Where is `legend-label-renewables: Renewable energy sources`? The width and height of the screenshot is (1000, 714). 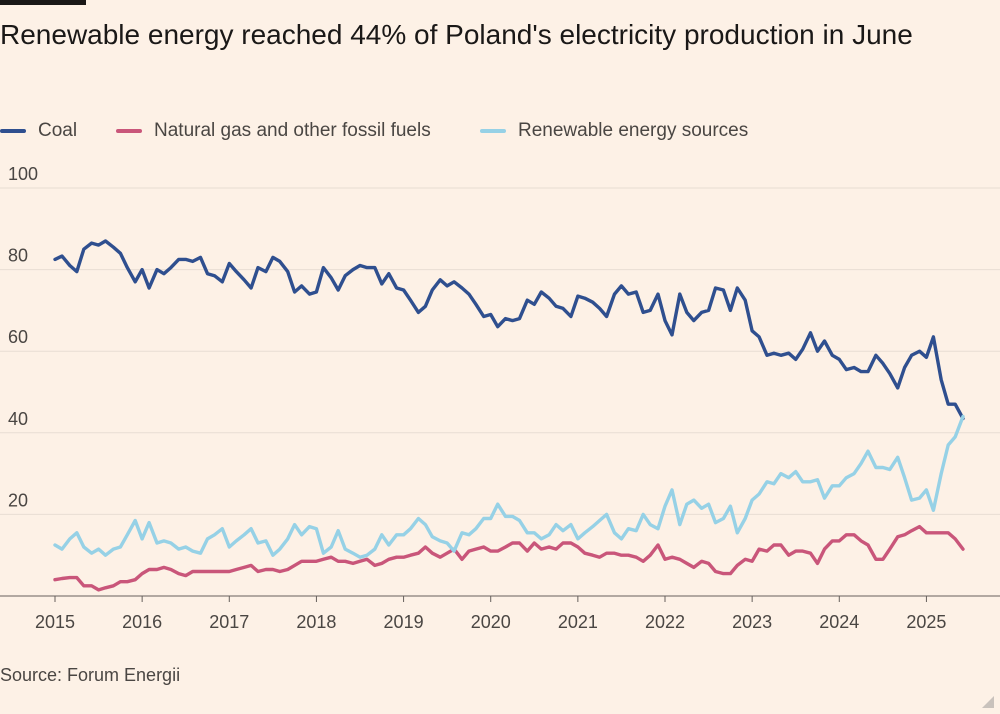
legend-label-renewables: Renewable energy sources is located at coordinates (633, 130).